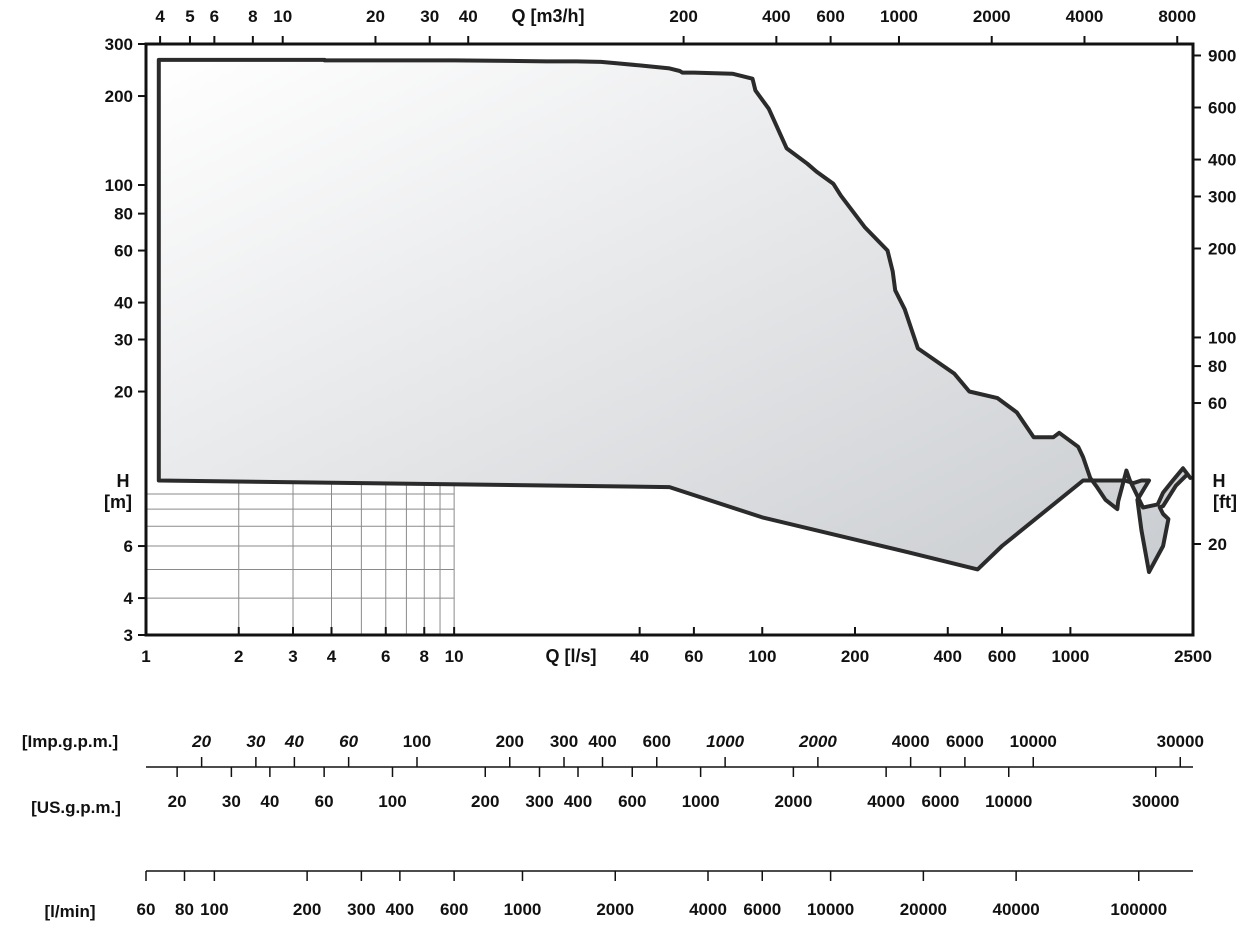 The image size is (1255, 929). Describe the element at coordinates (992, 16) in the screenshot. I see `x-top-tick-label: 2000` at that location.